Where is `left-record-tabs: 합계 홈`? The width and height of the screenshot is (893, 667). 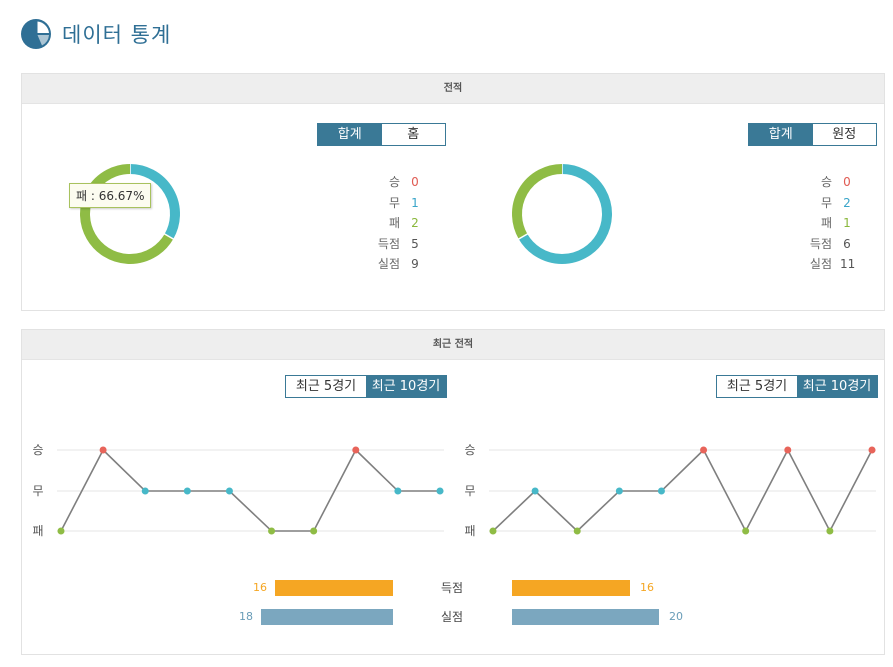
left-record-tabs: 합계 홈 is located at coordinates (381, 134).